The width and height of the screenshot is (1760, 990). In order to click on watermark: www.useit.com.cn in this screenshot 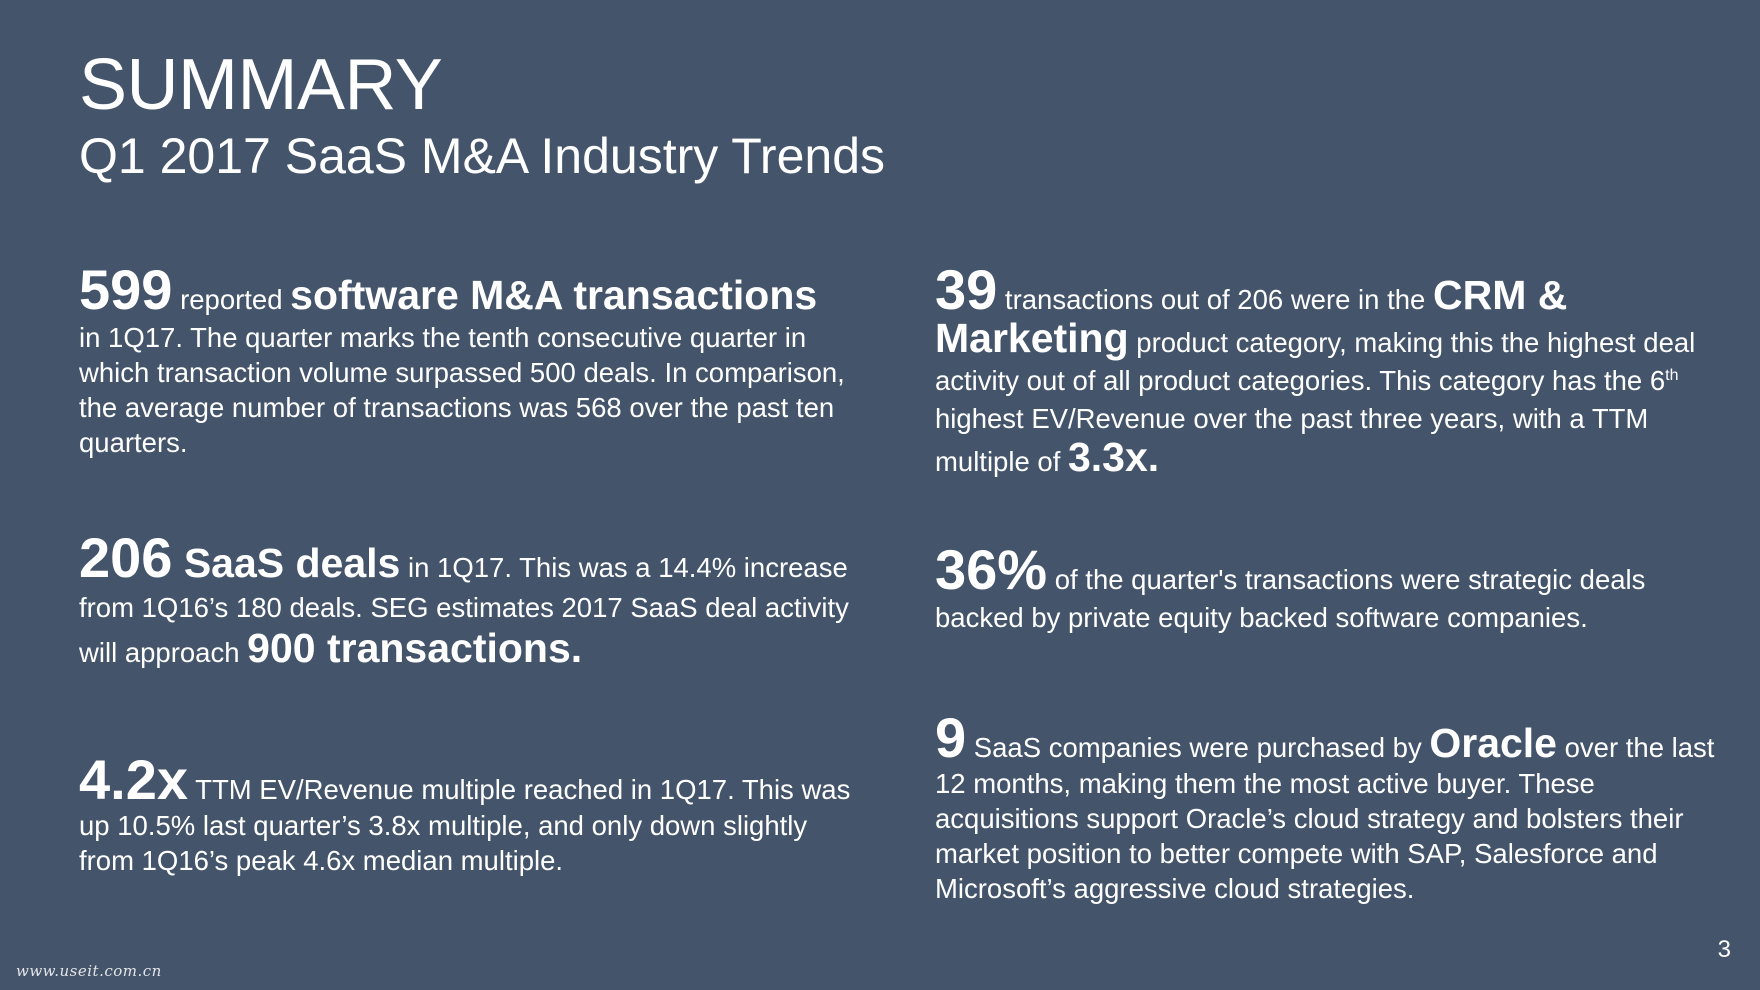, I will do `click(89, 971)`.